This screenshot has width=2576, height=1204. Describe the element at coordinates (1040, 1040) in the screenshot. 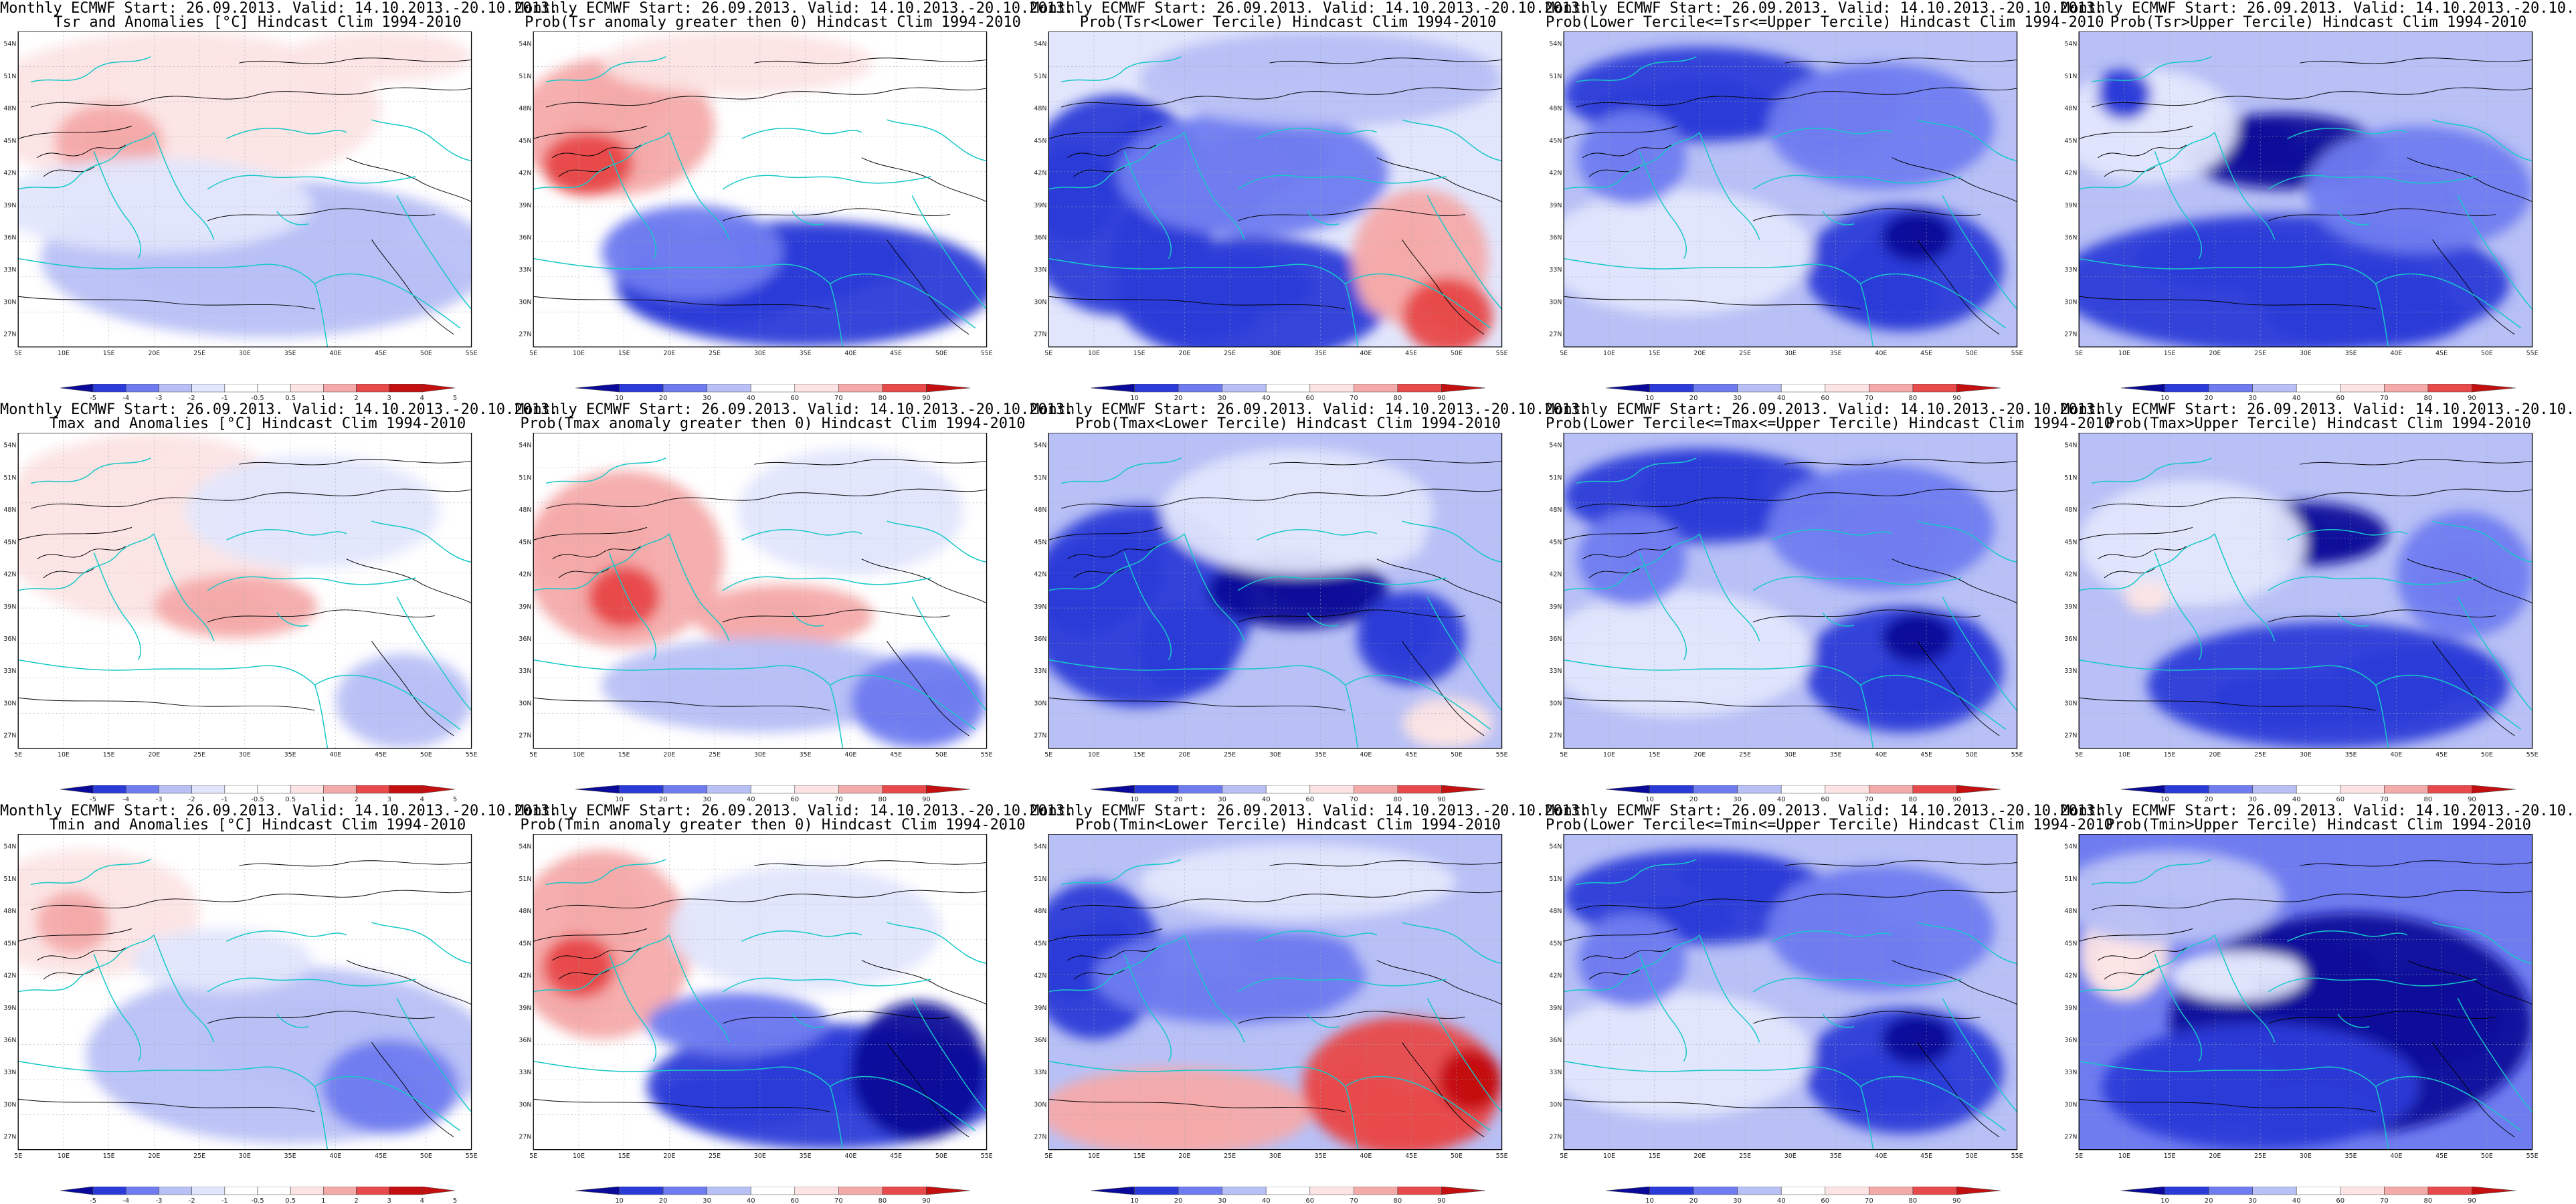

I see `latitude-tick-label: 36N` at that location.